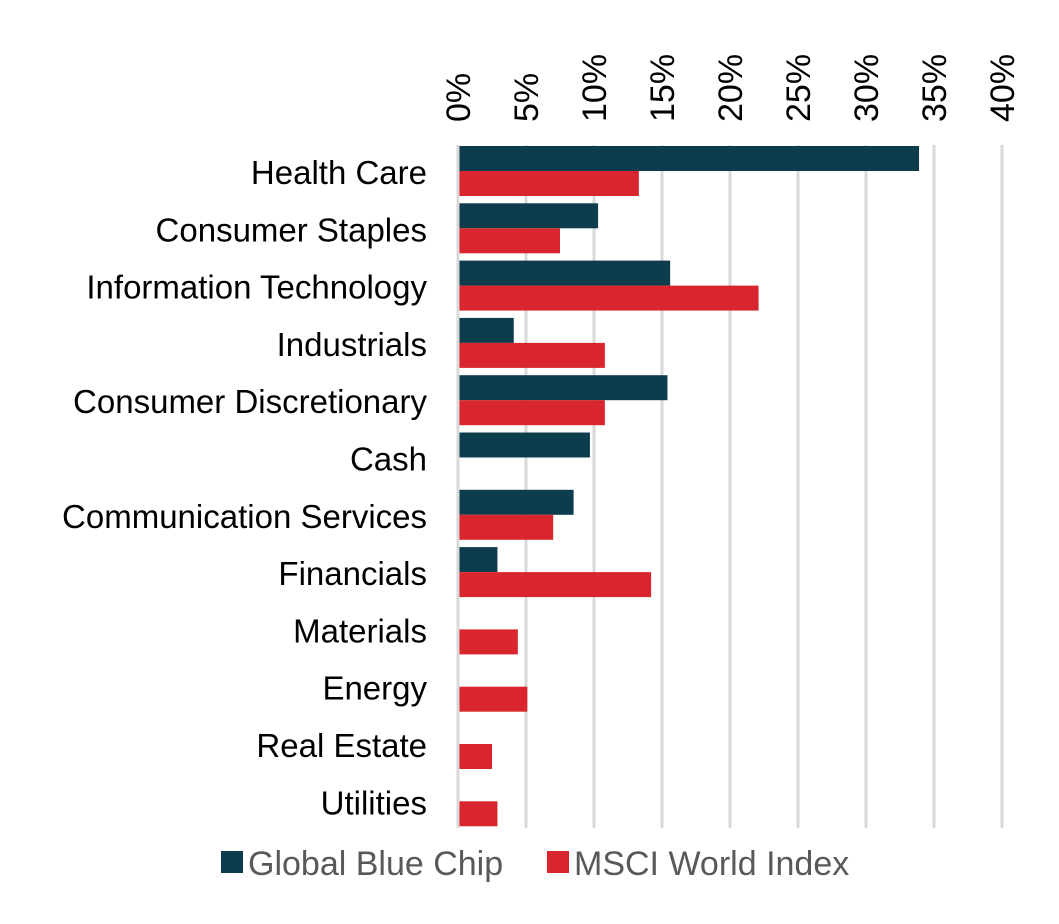 This screenshot has width=1059, height=924. I want to click on x-tick-label: 30%, so click(867, 88).